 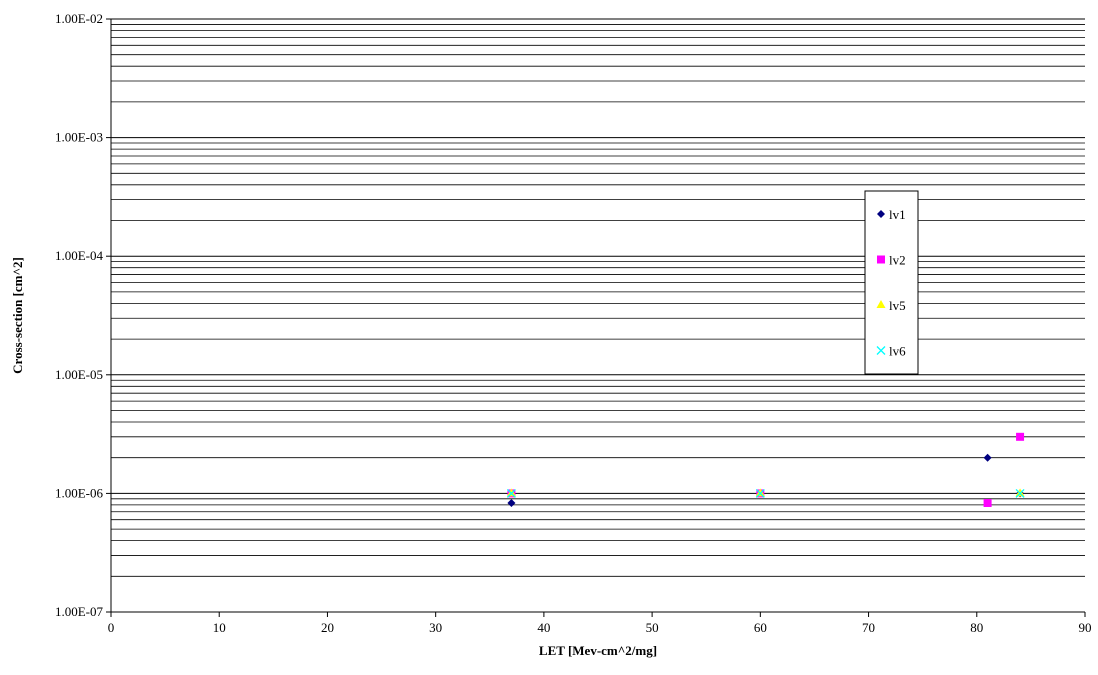 What do you see at coordinates (79, 18) in the screenshot?
I see `y-tick-label: 1.00E-02` at bounding box center [79, 18].